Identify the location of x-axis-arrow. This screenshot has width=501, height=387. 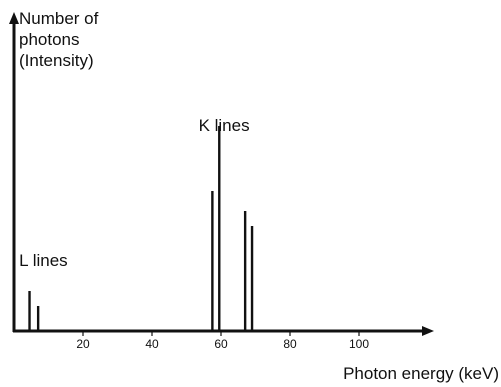
(428, 331).